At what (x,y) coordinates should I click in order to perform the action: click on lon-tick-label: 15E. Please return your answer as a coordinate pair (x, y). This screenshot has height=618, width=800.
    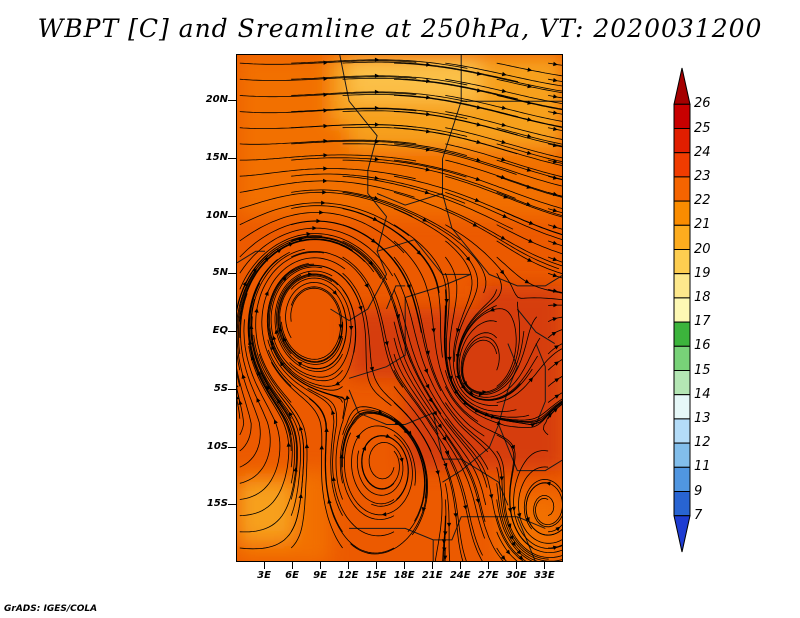
    Looking at the image, I should click on (376, 575).